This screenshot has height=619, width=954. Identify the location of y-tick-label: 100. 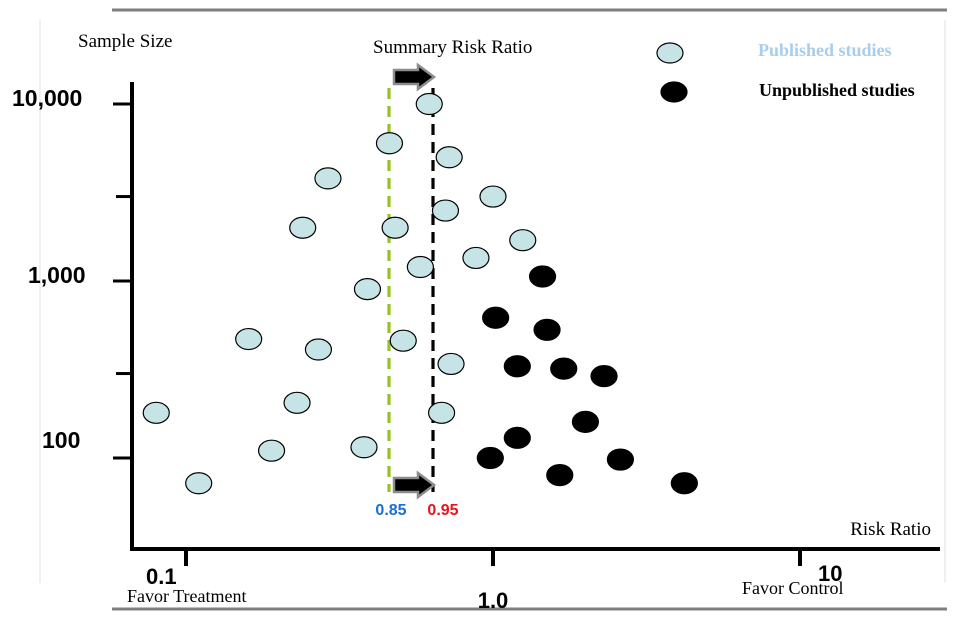
(61, 440).